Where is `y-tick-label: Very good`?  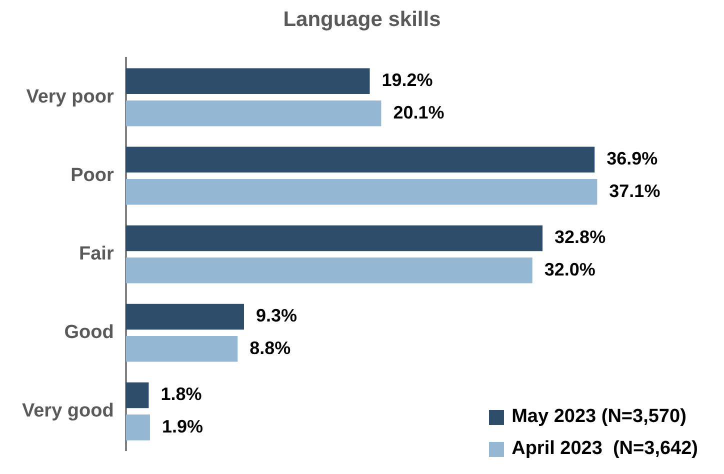 y-tick-label: Very good is located at coordinates (68, 411).